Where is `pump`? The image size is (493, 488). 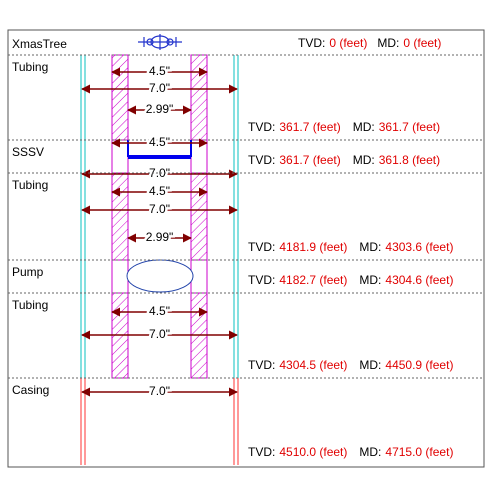 pump is located at coordinates (160, 276).